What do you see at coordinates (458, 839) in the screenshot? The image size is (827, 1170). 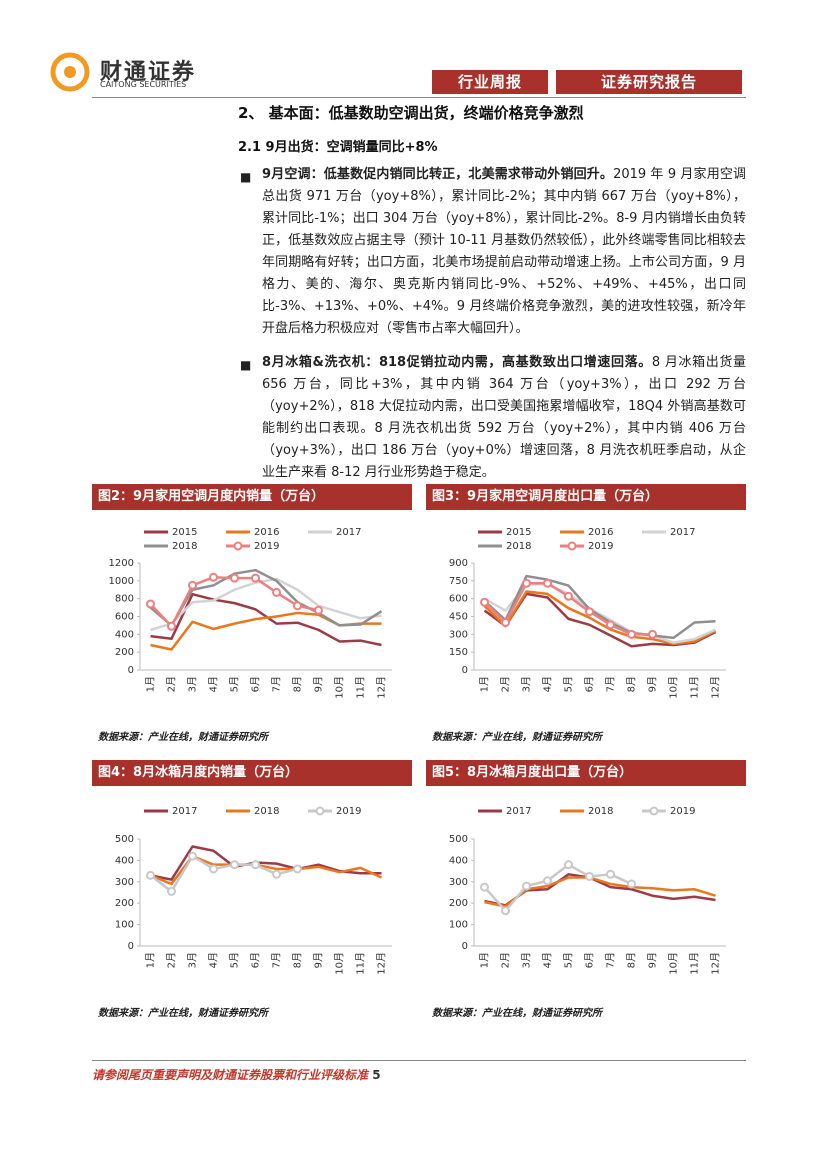 I see `y-tick-label: 500` at bounding box center [458, 839].